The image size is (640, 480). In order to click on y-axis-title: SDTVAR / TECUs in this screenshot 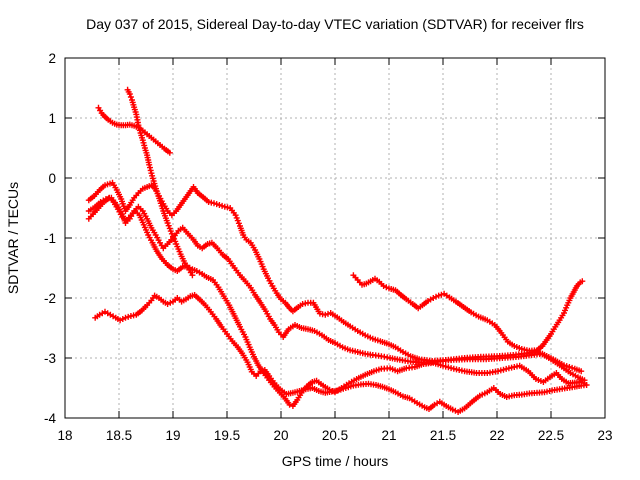, I will do `click(13, 238)`.